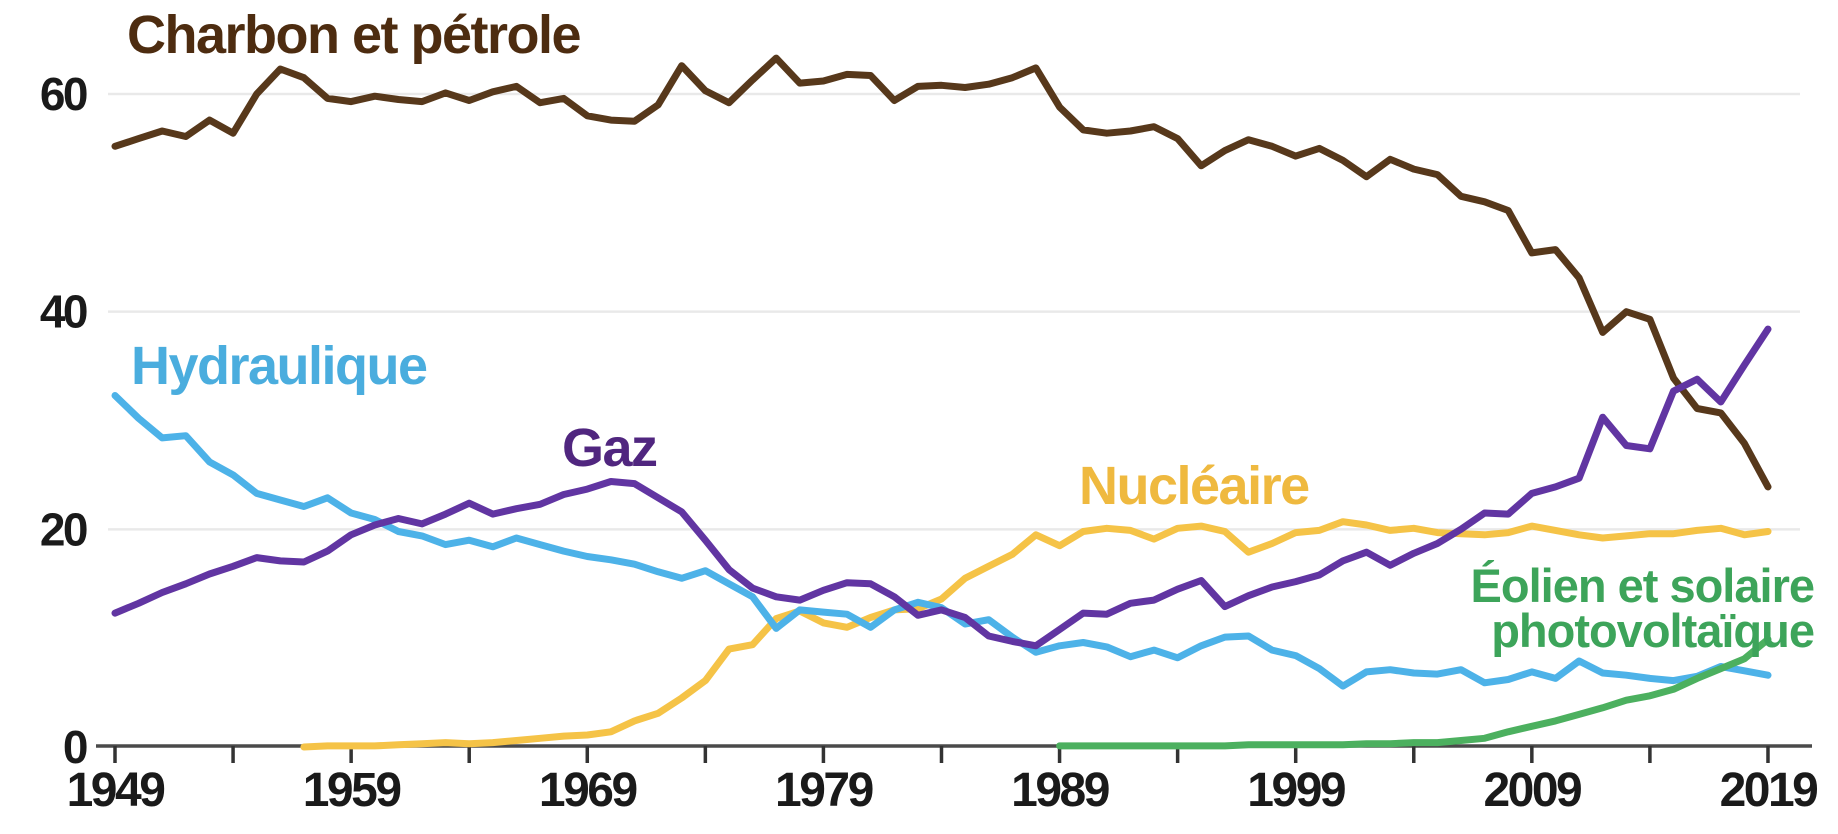  What do you see at coordinates (352, 790) in the screenshot?
I see `x-tick-label-1959: 1959` at bounding box center [352, 790].